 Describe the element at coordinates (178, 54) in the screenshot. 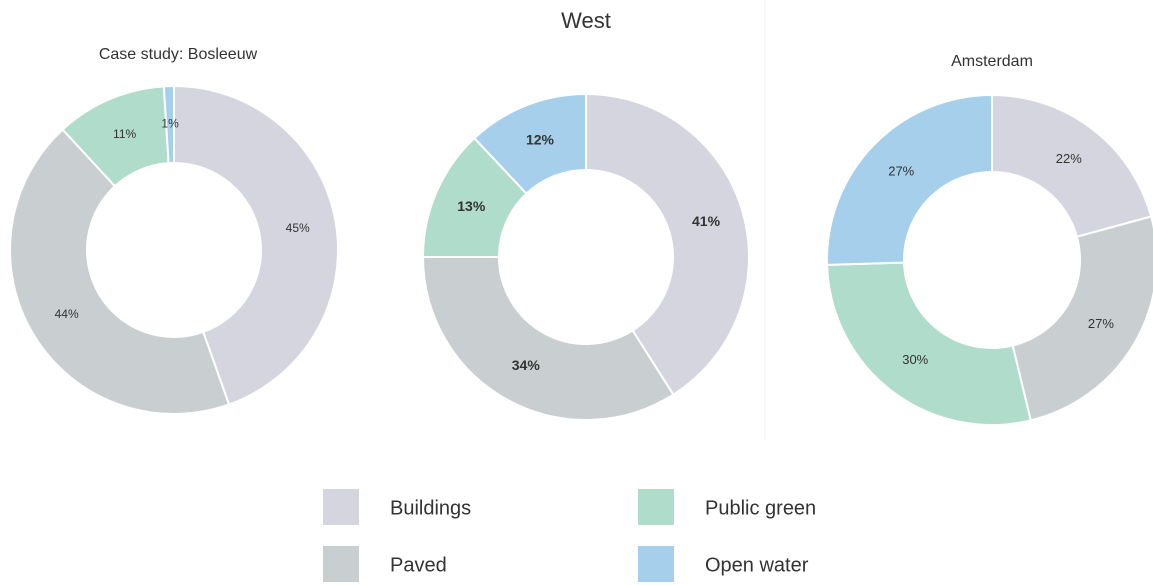

I see `chart-title: Case study: Bosleeuw` at that location.